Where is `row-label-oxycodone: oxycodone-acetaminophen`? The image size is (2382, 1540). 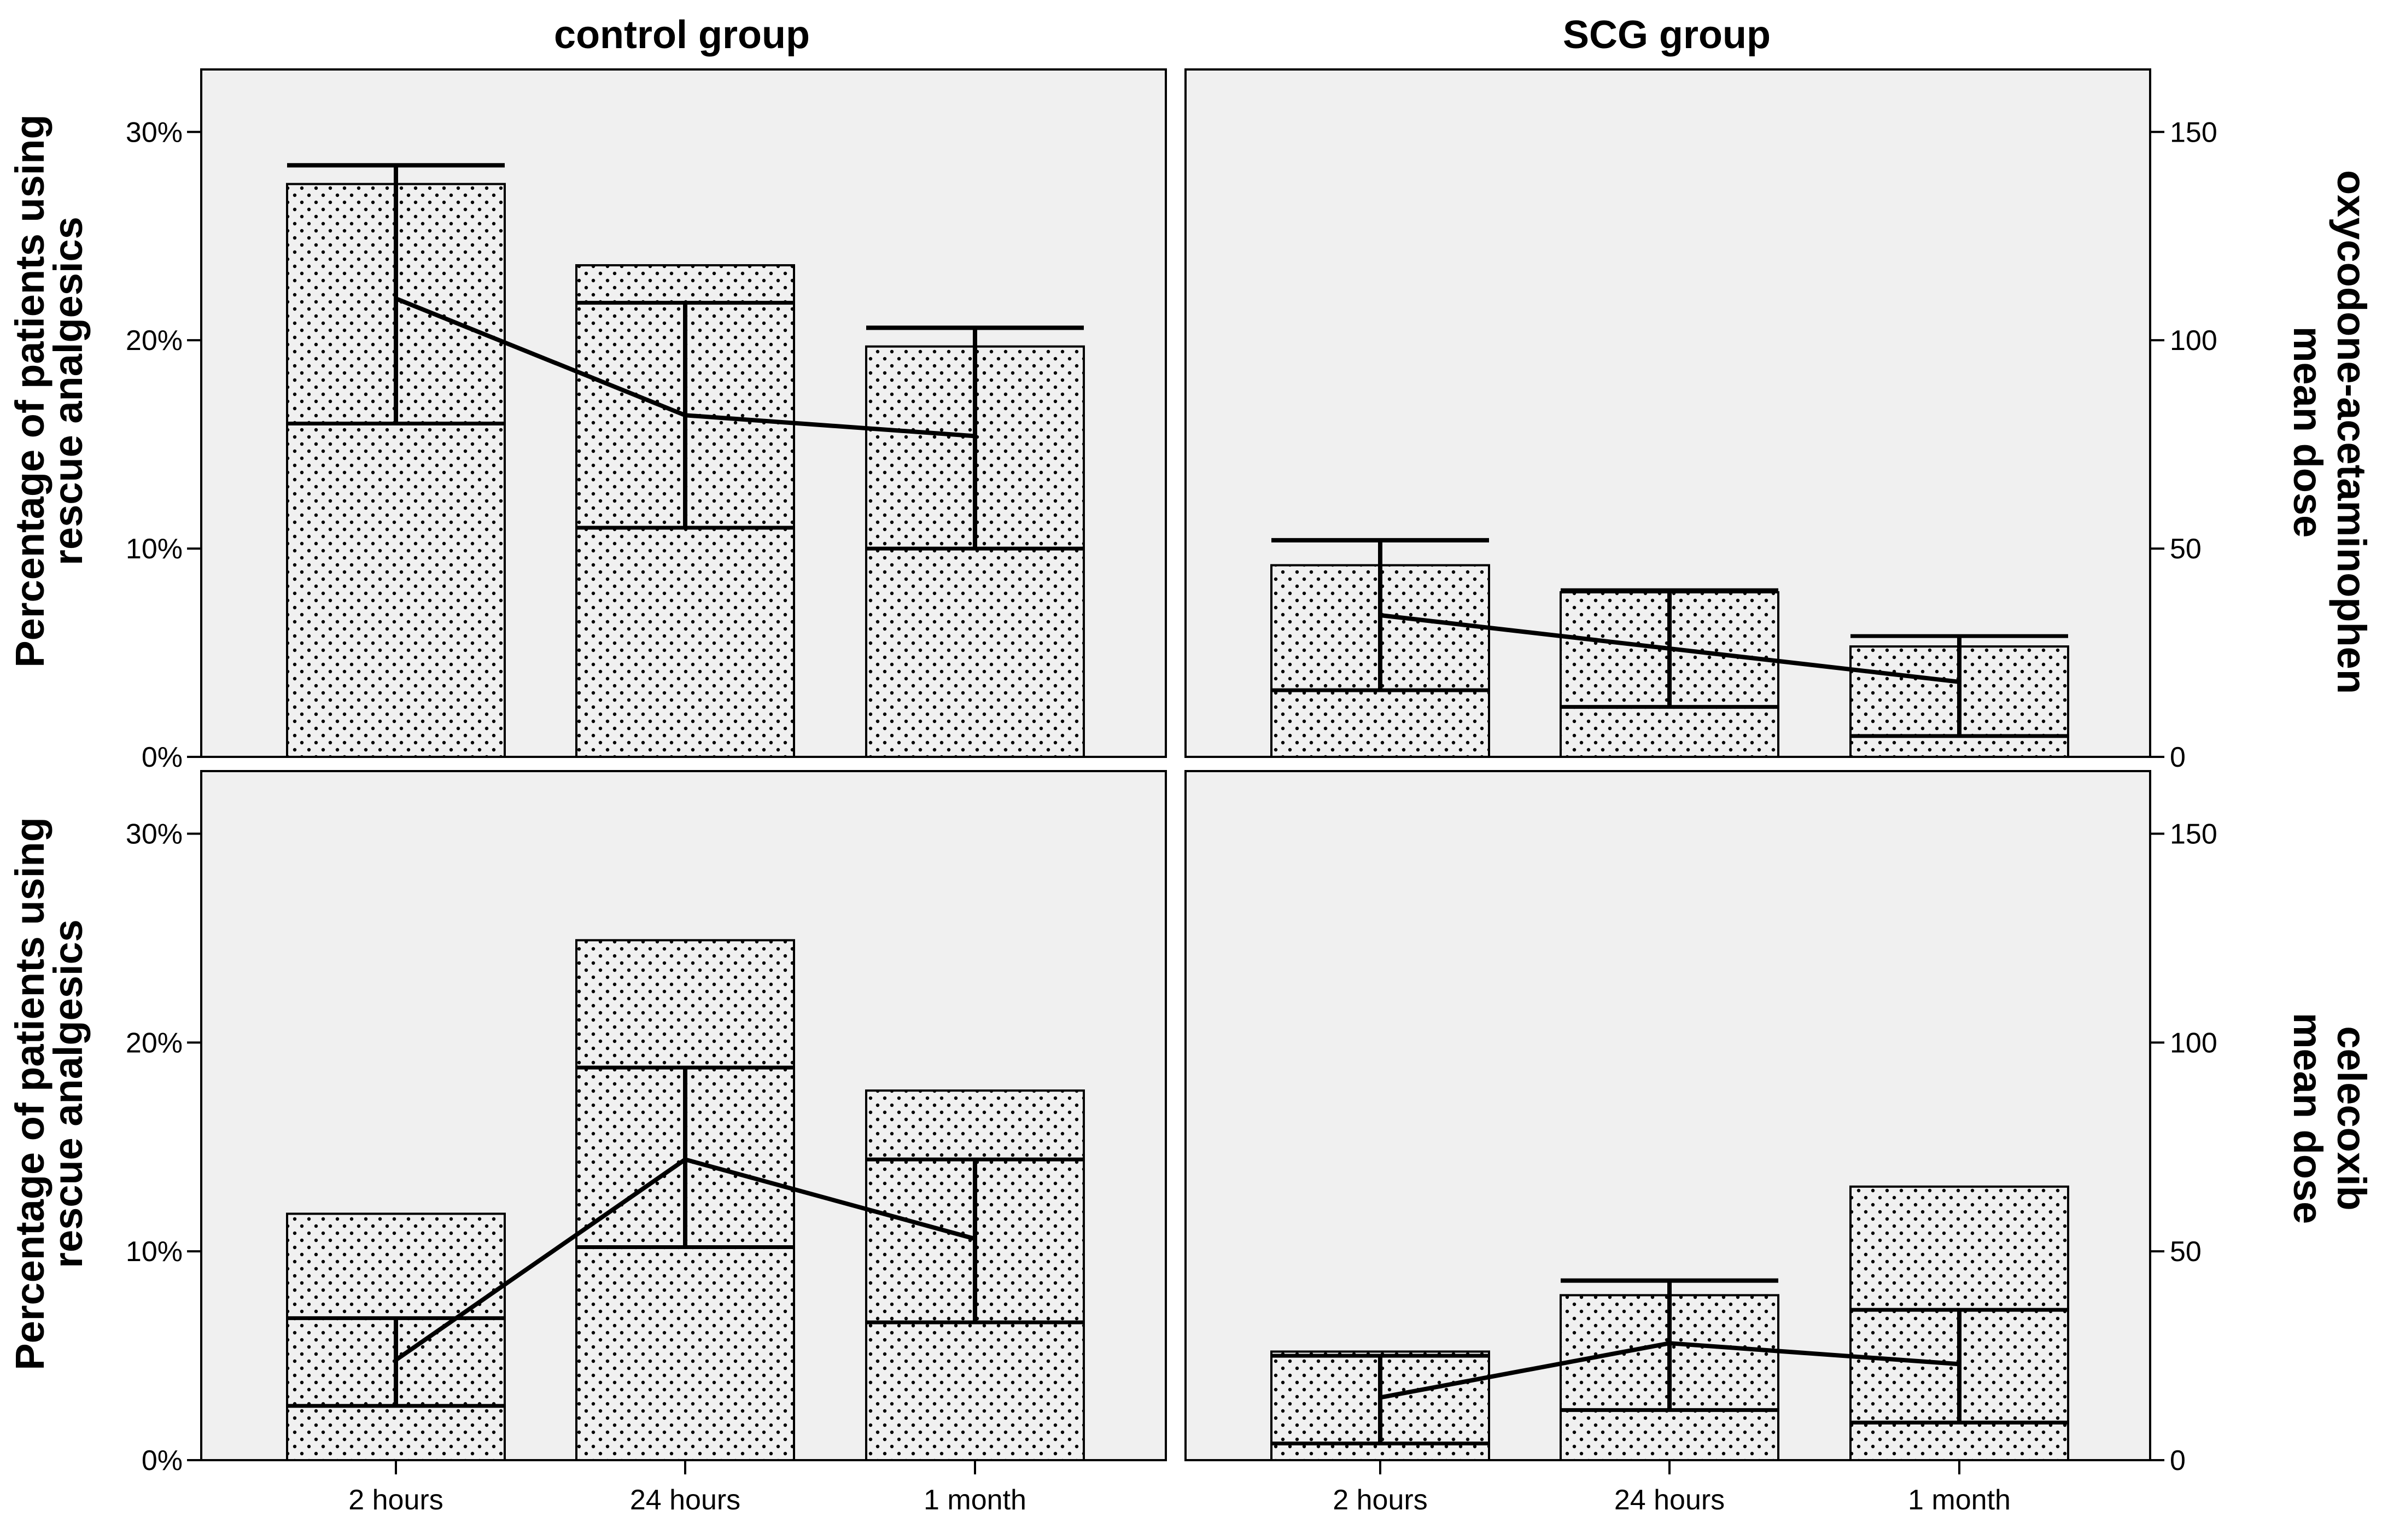 row-label-oxycodone: oxycodone-acetaminophen is located at coordinates (2351, 432).